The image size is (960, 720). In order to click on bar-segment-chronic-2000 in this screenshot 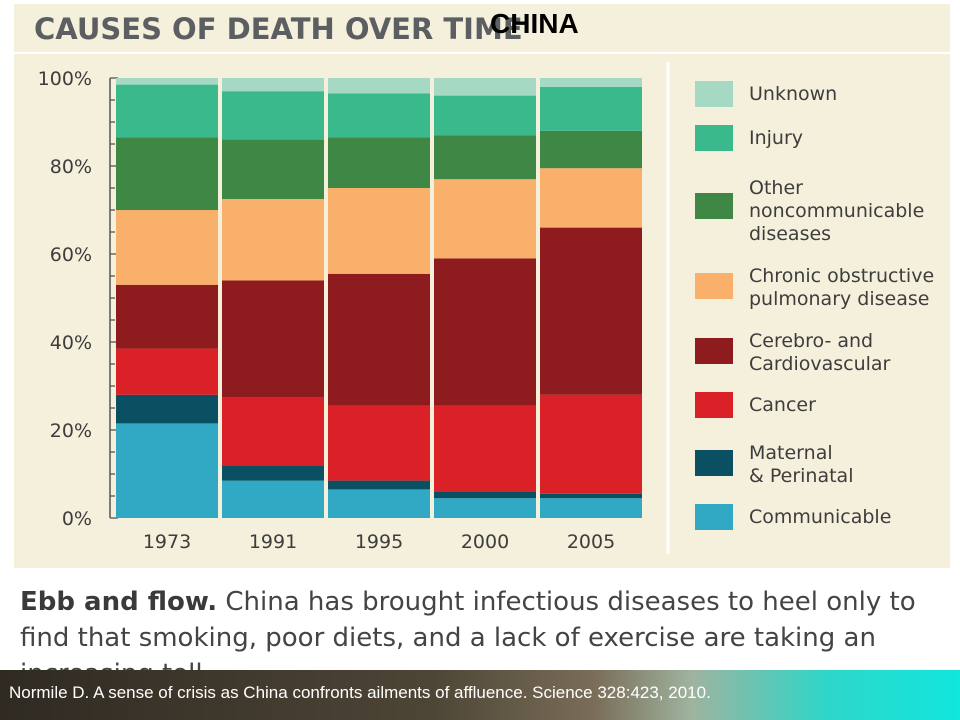, I will do `click(485, 219)`.